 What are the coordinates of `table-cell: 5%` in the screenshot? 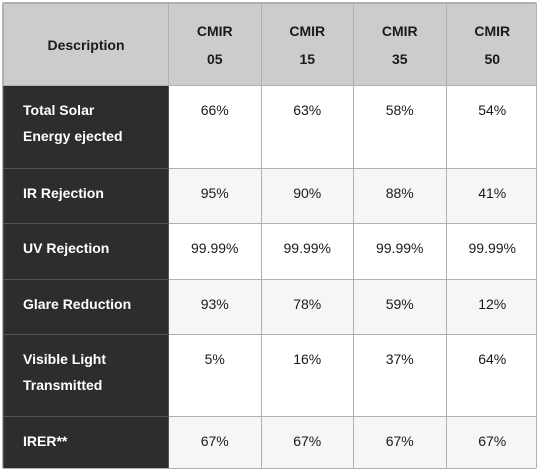 It's located at (215, 375).